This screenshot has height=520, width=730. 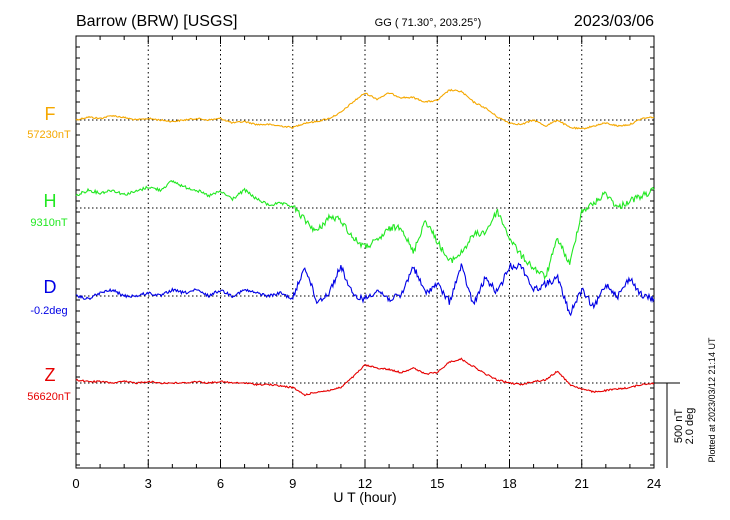 What do you see at coordinates (75, 483) in the screenshot?
I see `x-tick-label: 0` at bounding box center [75, 483].